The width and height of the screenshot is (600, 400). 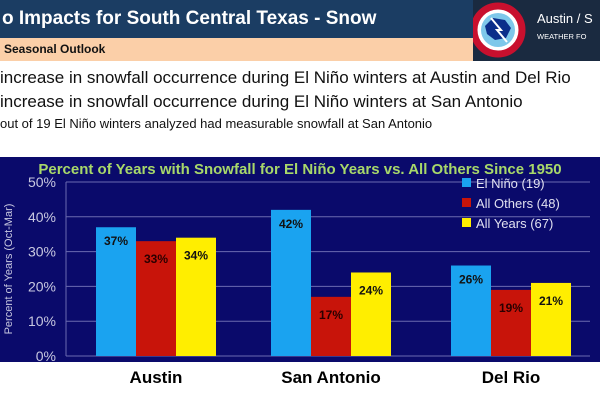 What do you see at coordinates (551, 301) in the screenshot?
I see `data-label: 21%` at bounding box center [551, 301].